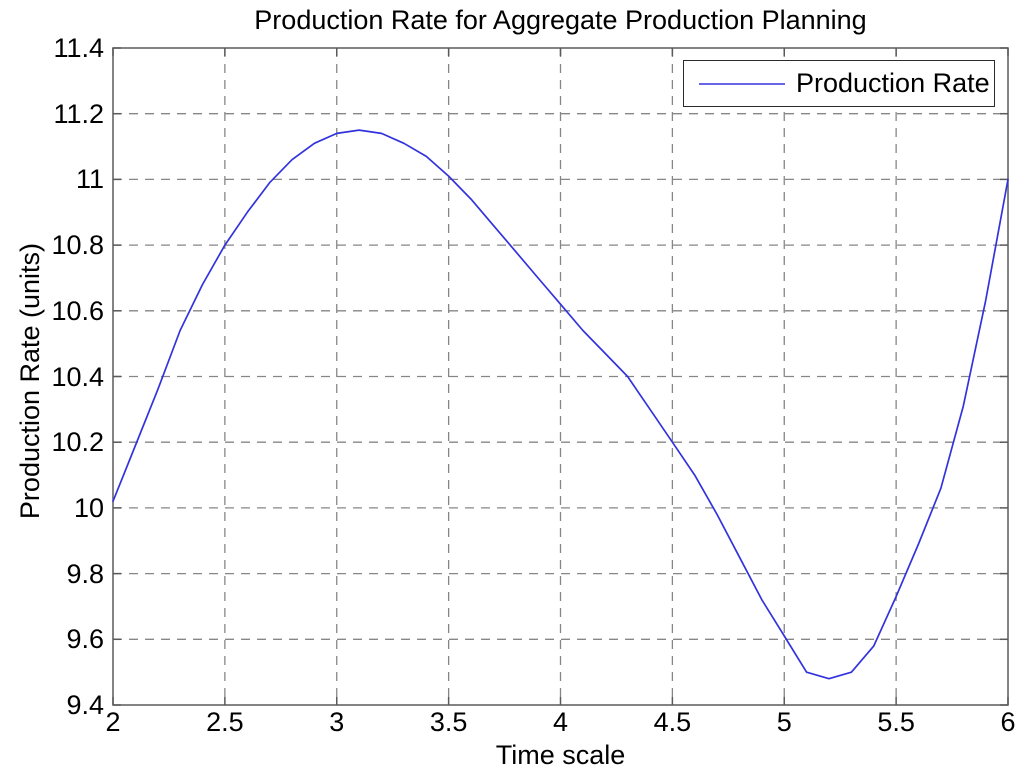 The width and height of the screenshot is (1024, 776). Describe the element at coordinates (77, 376) in the screenshot. I see `y-tick-label: 10.4` at that location.